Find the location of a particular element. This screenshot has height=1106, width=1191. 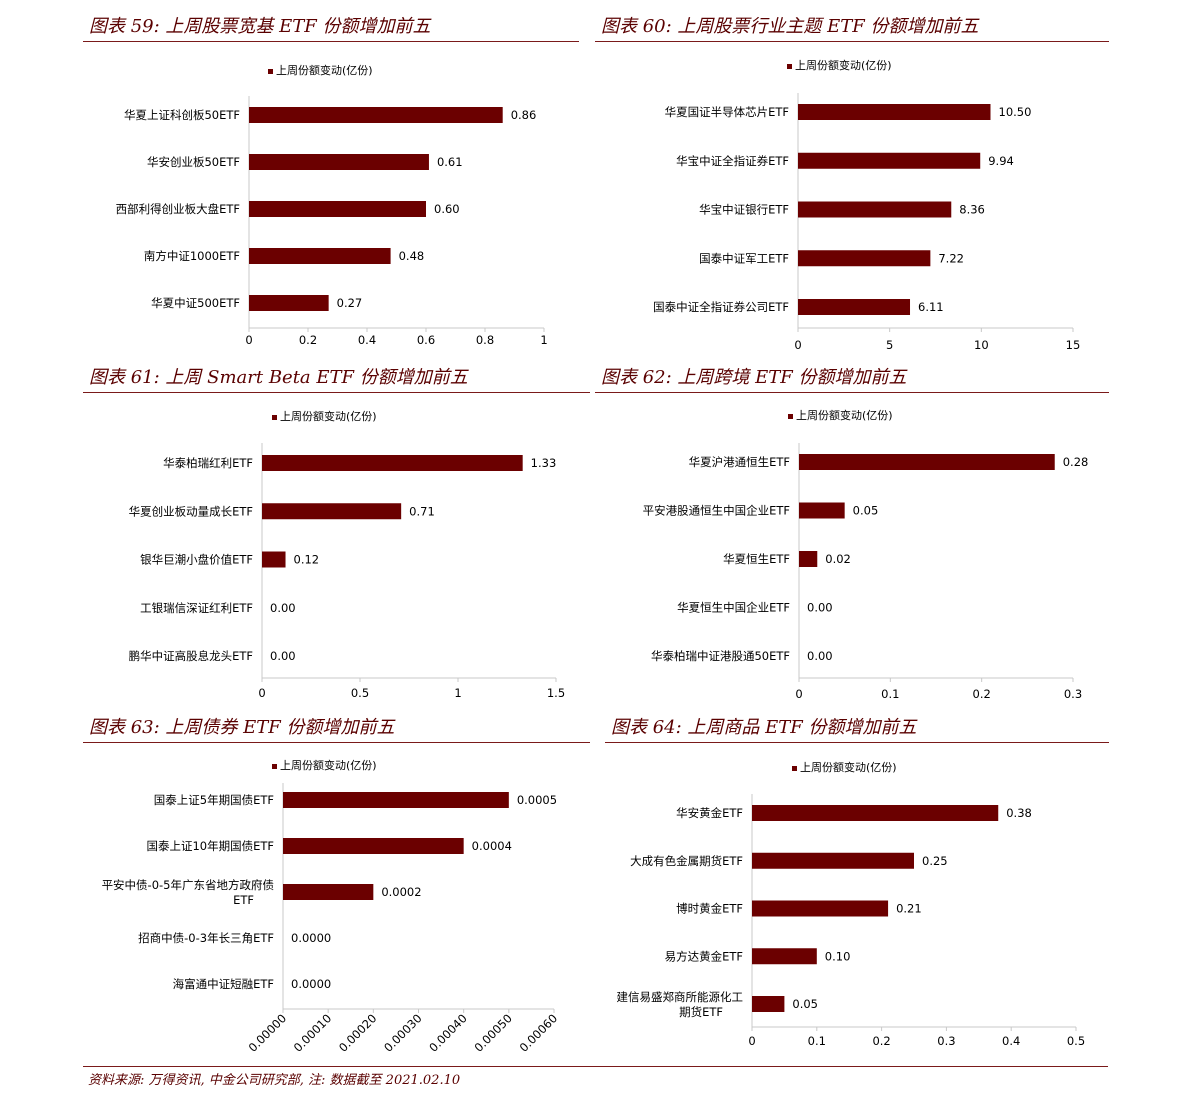

value-label: 8.36 is located at coordinates (972, 210).